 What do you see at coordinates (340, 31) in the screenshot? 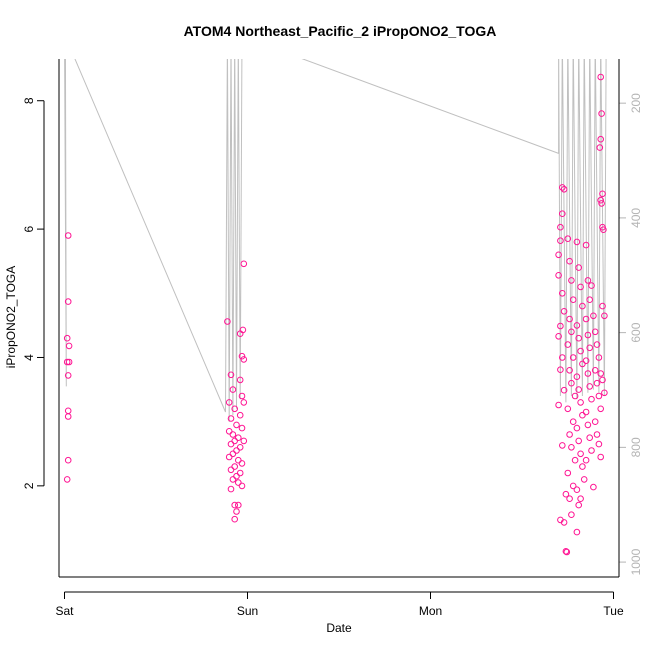
I see `chart-title: ATOM4 Northeast_Pacific_2 iPropONO2_TOGA` at bounding box center [340, 31].